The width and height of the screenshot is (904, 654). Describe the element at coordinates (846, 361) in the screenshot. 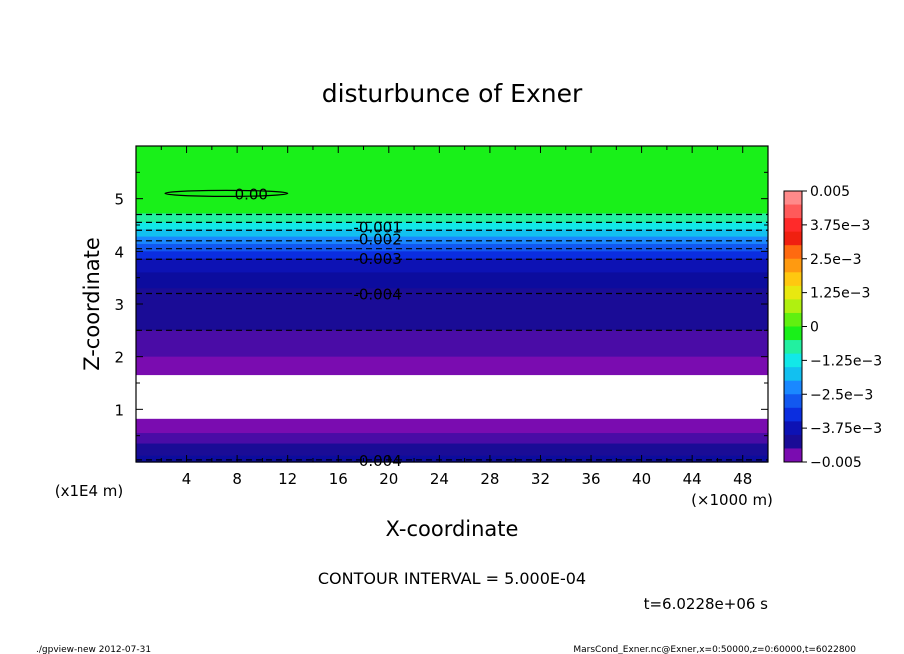

I see `colorbar-label: −1.25e−3` at that location.